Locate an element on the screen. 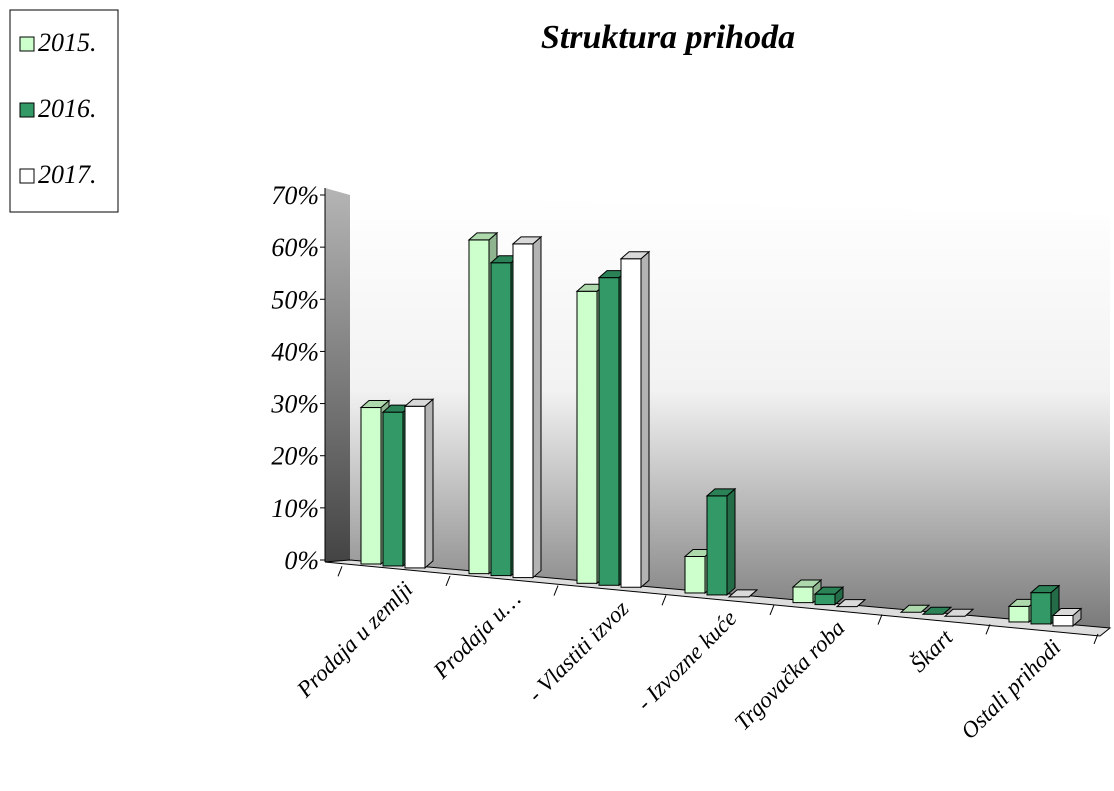 Image resolution: width=1114 pixels, height=791 pixels. y-tick-label: 20% is located at coordinates (295, 456).